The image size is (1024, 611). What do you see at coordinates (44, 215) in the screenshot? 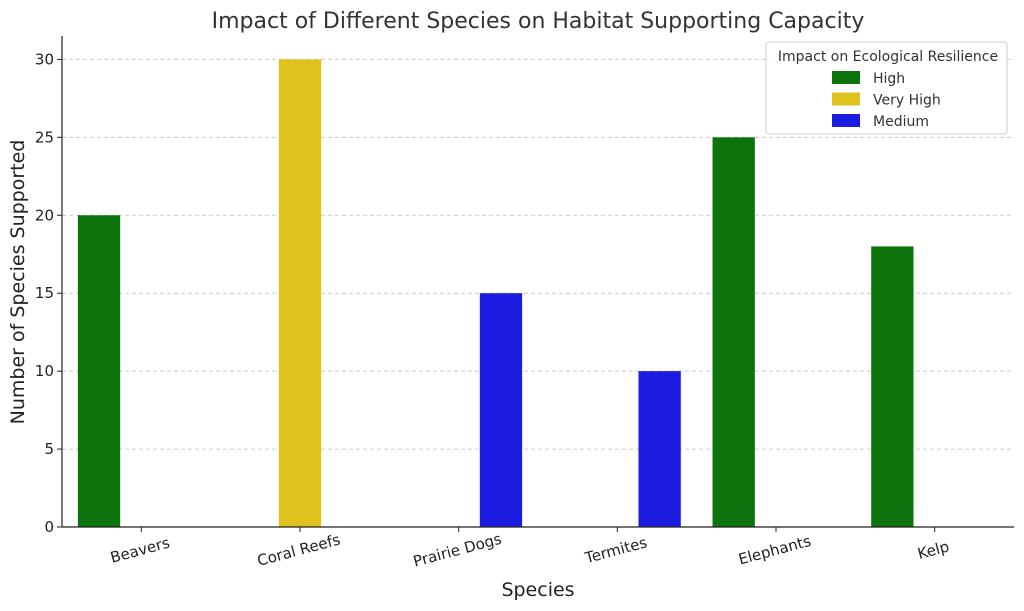
I see `y-tick-label: 20` at bounding box center [44, 215].